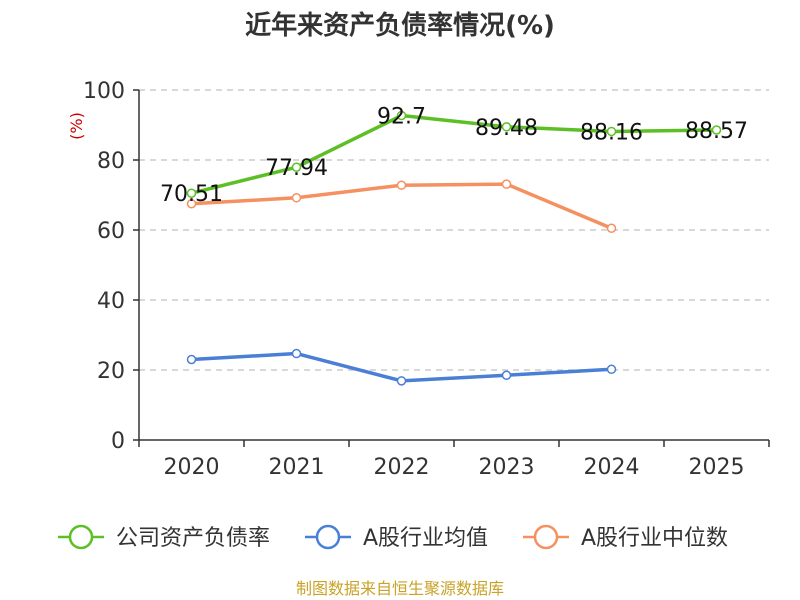  What do you see at coordinates (193, 538) in the screenshot?
I see `legend-label: 公司资产负债率` at bounding box center [193, 538].